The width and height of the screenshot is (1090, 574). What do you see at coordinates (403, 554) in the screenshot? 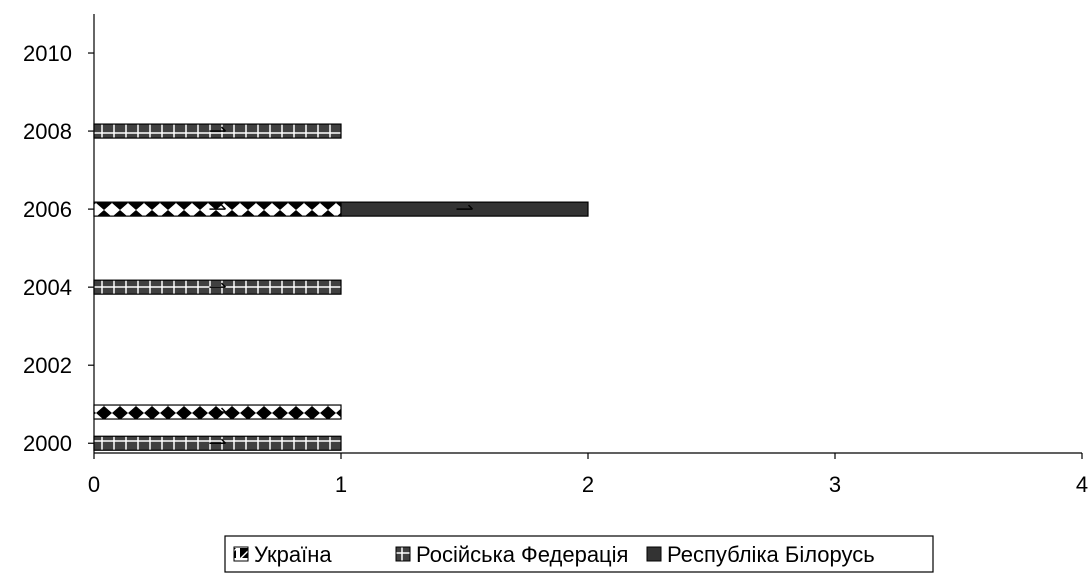
I see `legend-swatch-grid` at bounding box center [403, 554].